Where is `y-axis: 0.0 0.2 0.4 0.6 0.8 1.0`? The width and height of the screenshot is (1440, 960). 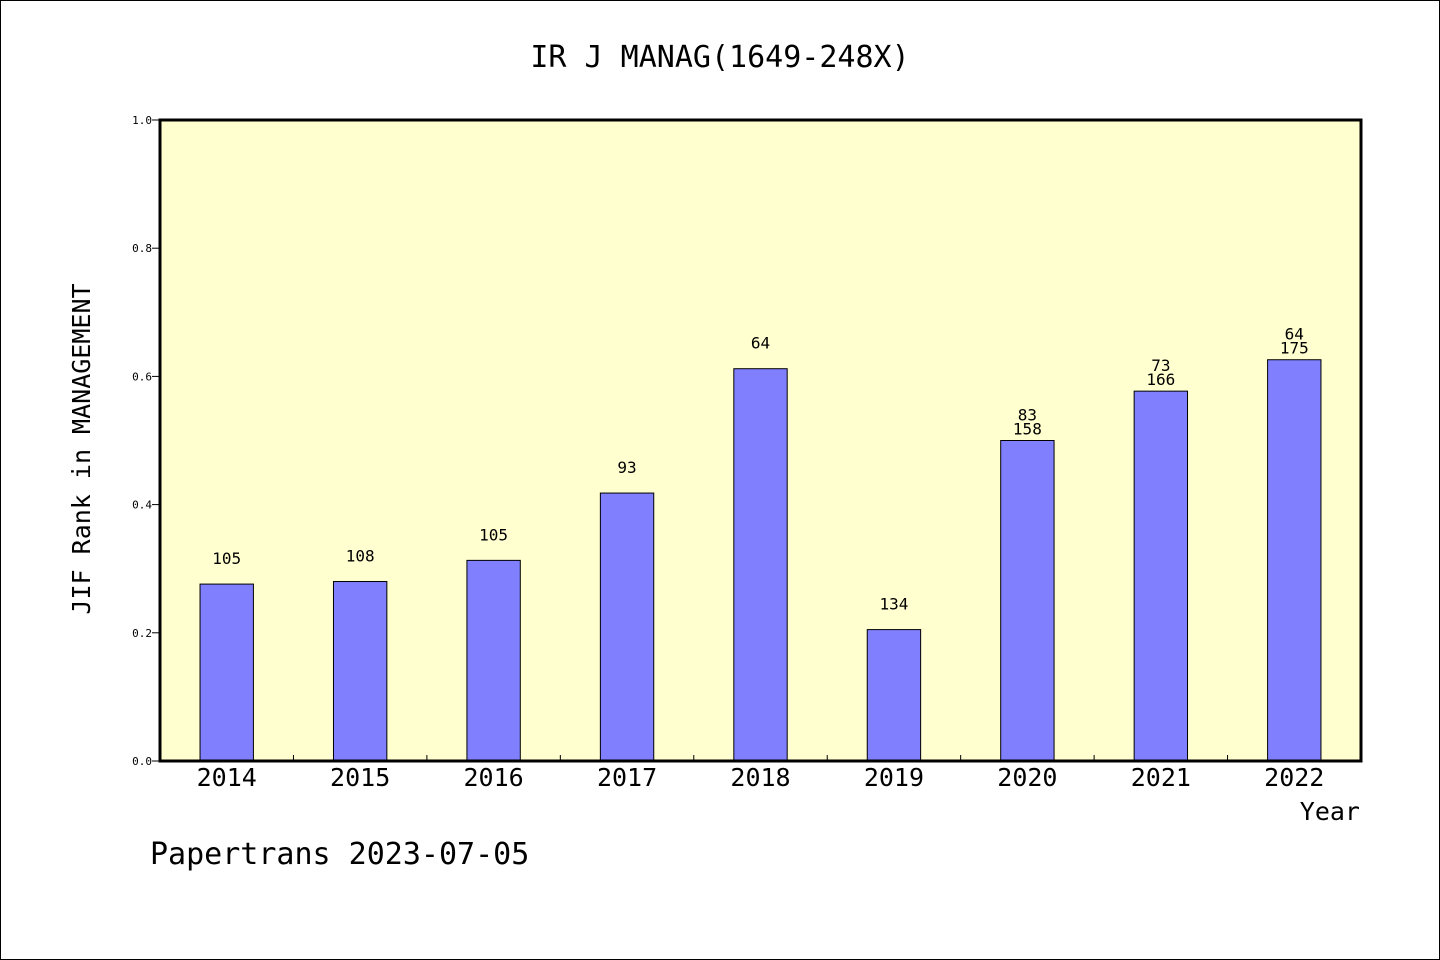 y-axis: 0.0 0.2 0.4 0.6 0.8 1.0 is located at coordinates (146, 441).